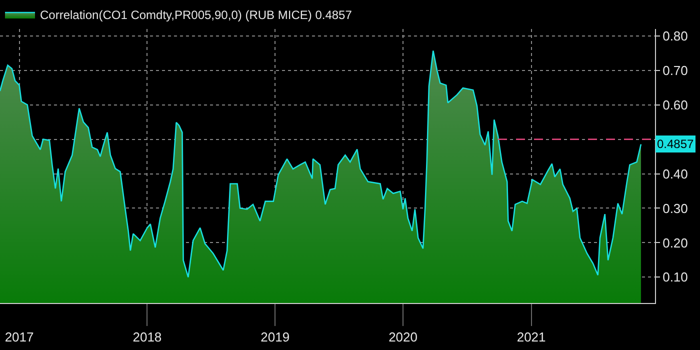 The height and width of the screenshot is (350, 700). Describe the element at coordinates (675, 277) in the screenshot. I see `y-tick-label: 0.10` at that location.